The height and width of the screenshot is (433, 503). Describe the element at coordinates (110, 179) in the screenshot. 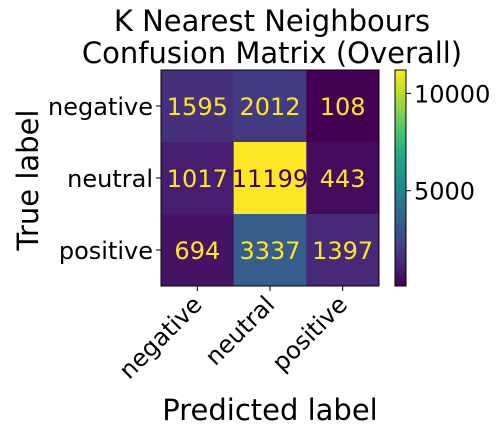

I see `y-tick-label: neutral` at that location.